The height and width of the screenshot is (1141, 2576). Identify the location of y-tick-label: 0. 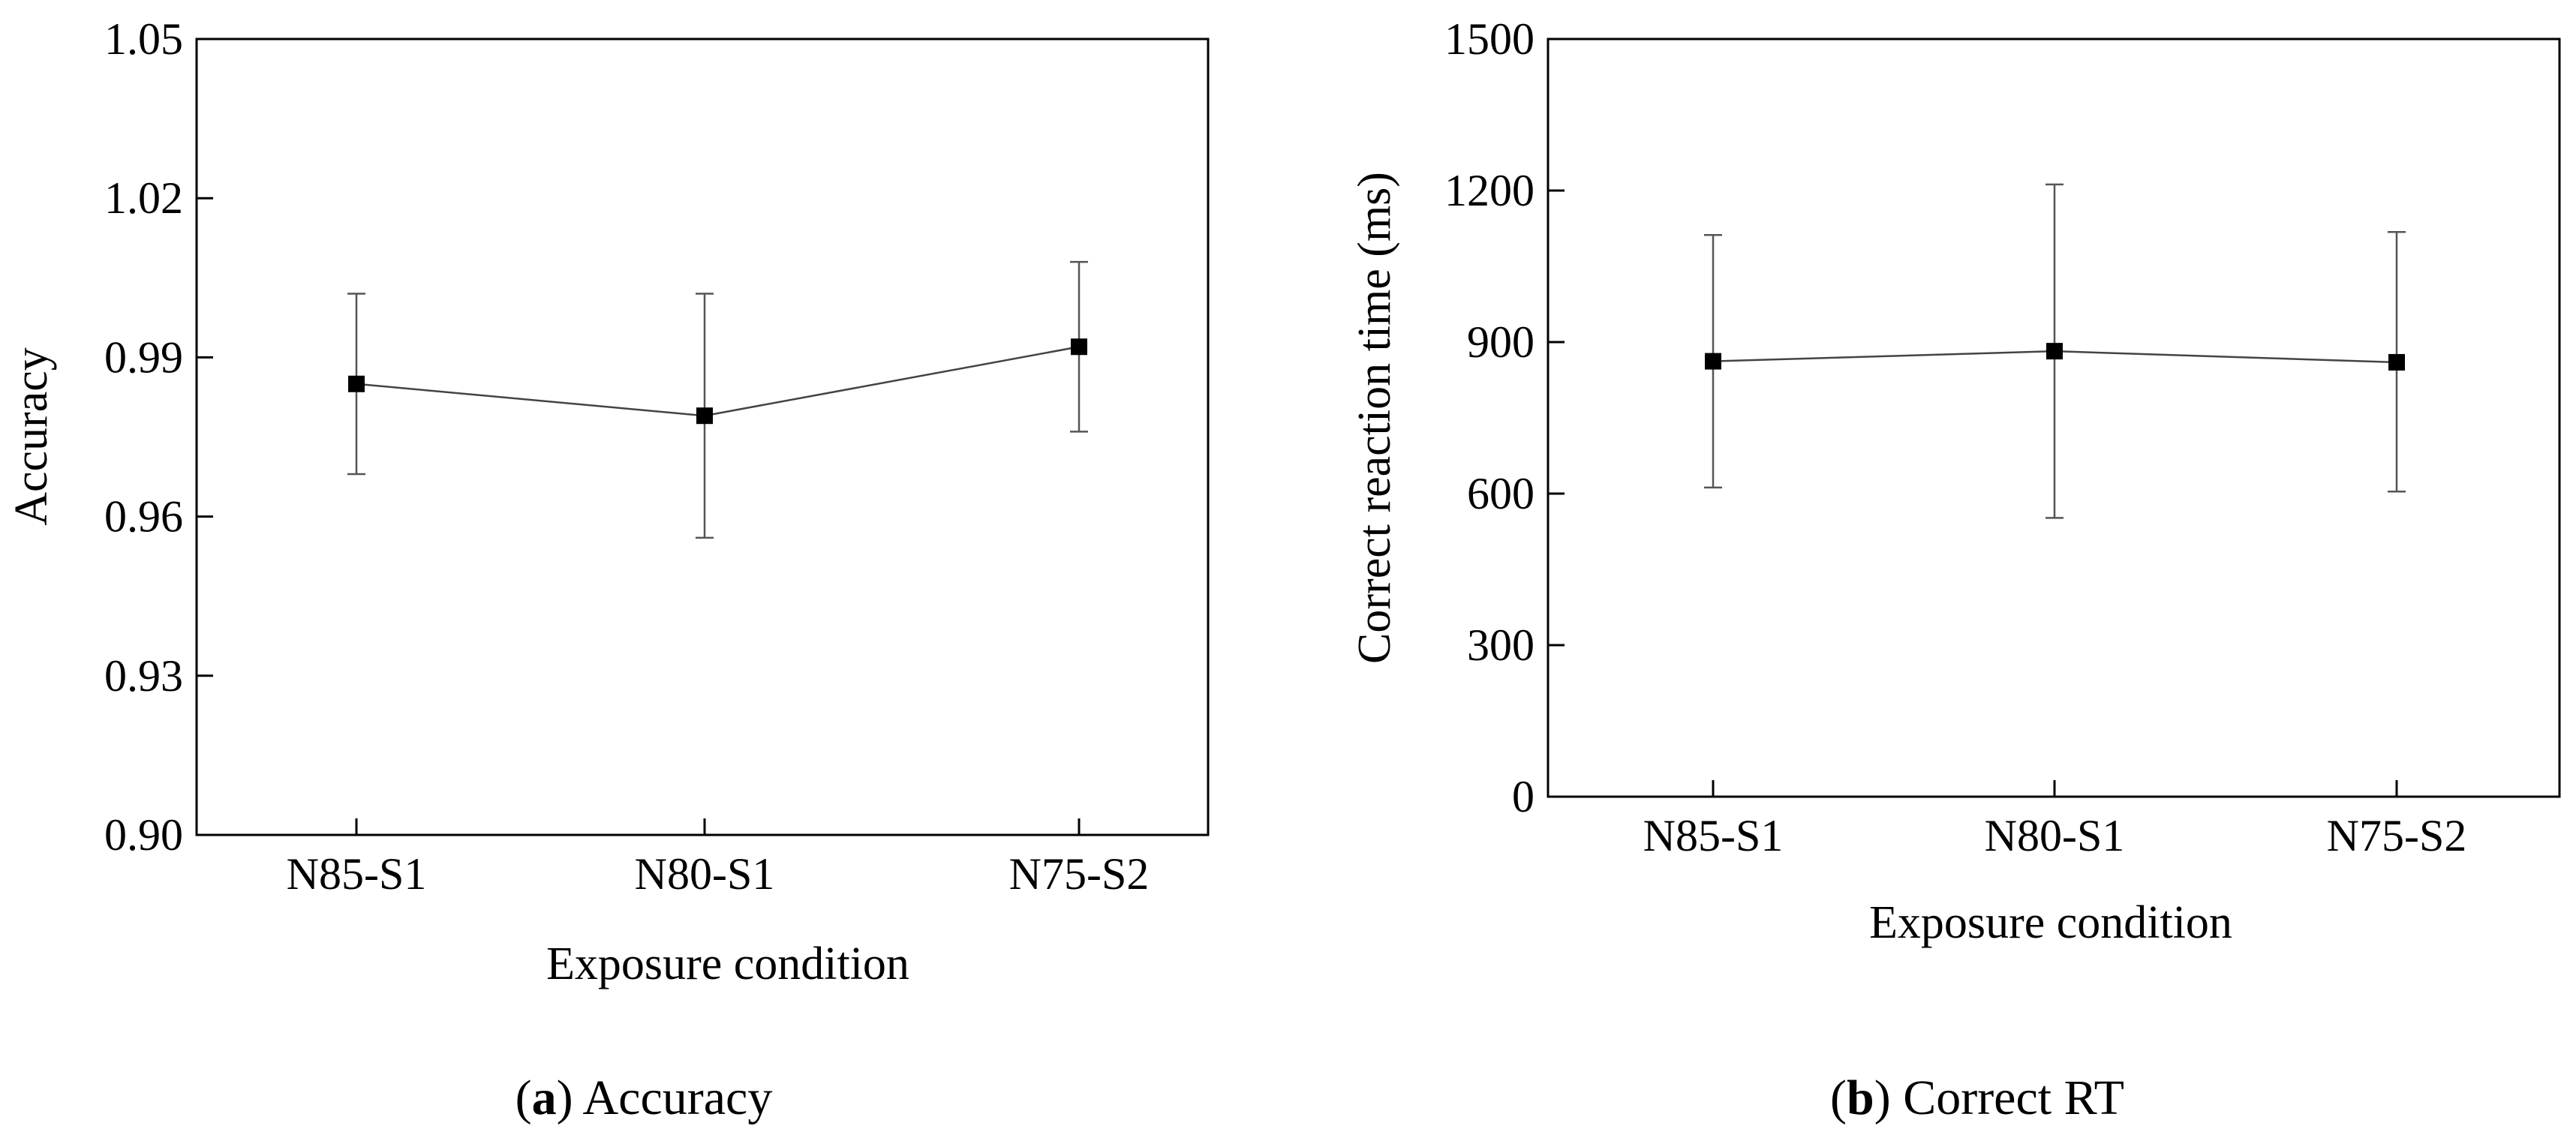
(1523, 796).